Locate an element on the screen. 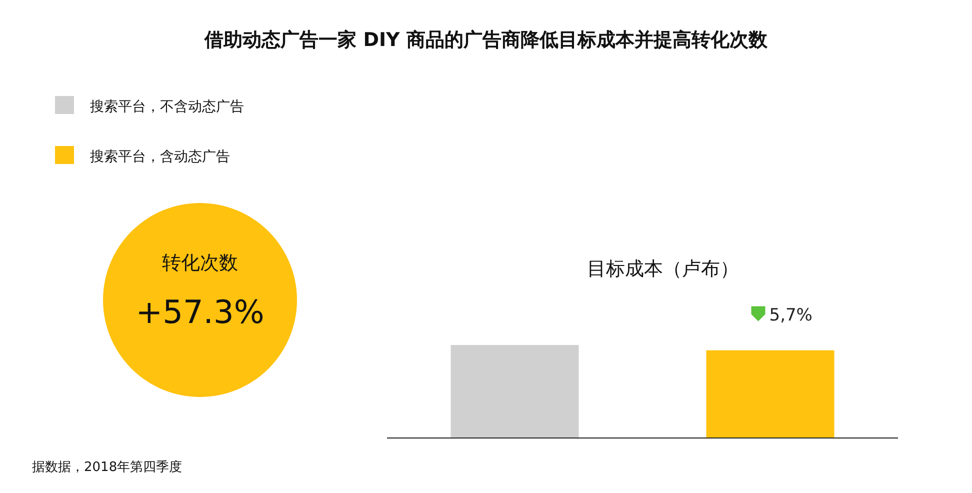 This screenshot has height=493, width=972. text: +57.3% is located at coordinates (200, 312).